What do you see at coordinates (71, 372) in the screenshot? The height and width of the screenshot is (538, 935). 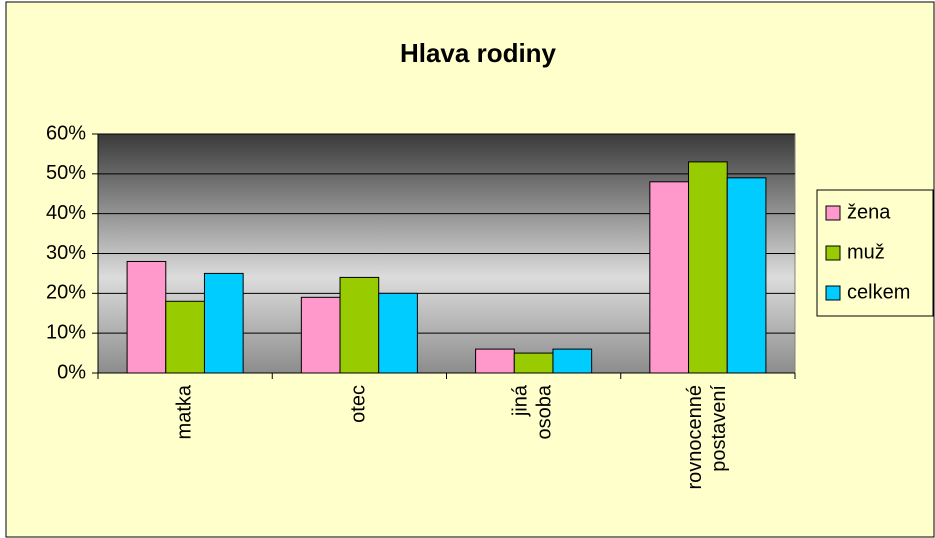 I see `y-tick-label: 0%` at bounding box center [71, 372].